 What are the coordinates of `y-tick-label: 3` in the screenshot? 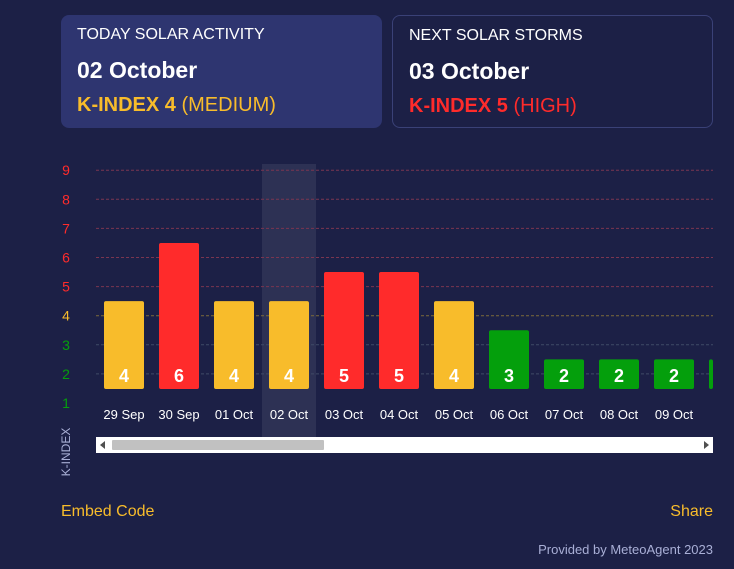 It's located at (66, 345).